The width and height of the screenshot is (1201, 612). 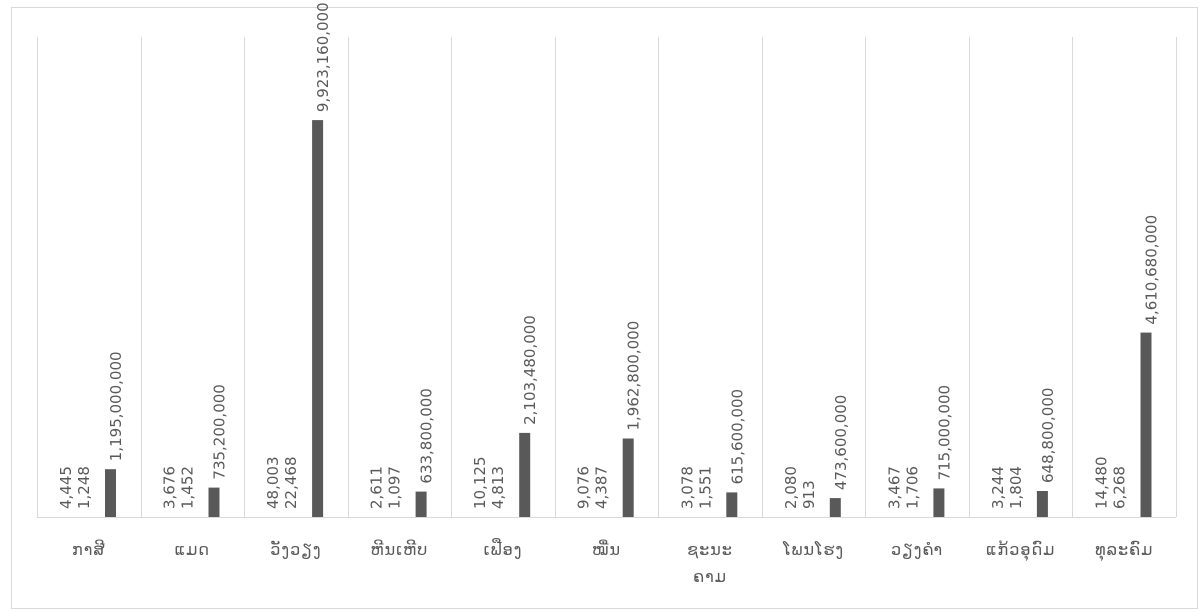 What do you see at coordinates (809, 494) in the screenshot?
I see `data-label: 913` at bounding box center [809, 494].